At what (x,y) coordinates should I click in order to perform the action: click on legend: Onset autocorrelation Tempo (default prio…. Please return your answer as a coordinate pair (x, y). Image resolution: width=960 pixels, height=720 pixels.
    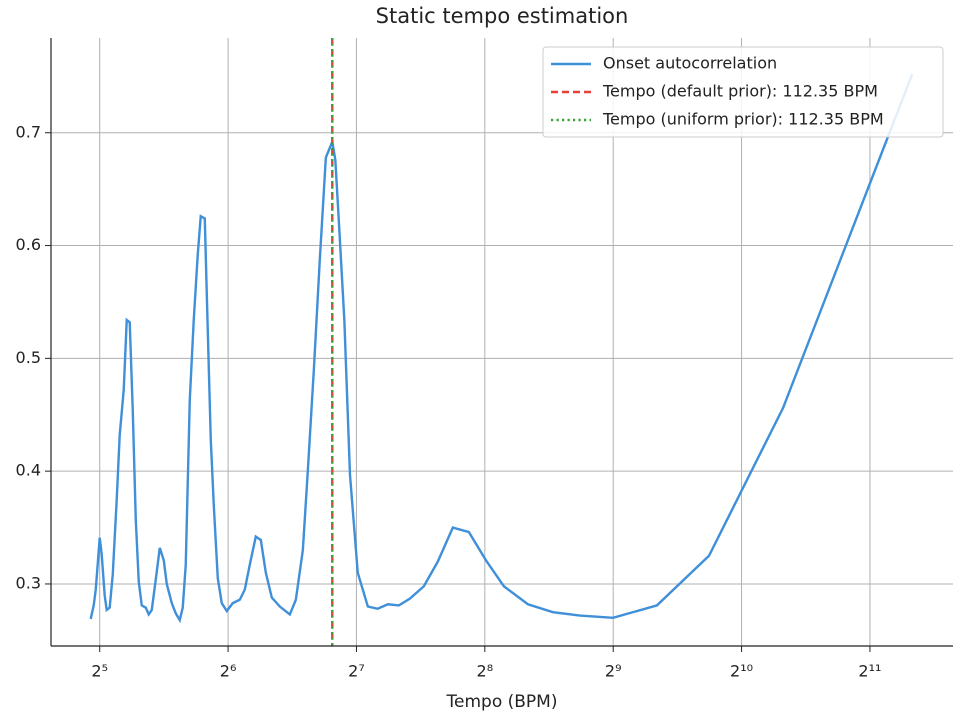
    Looking at the image, I should click on (743, 92).